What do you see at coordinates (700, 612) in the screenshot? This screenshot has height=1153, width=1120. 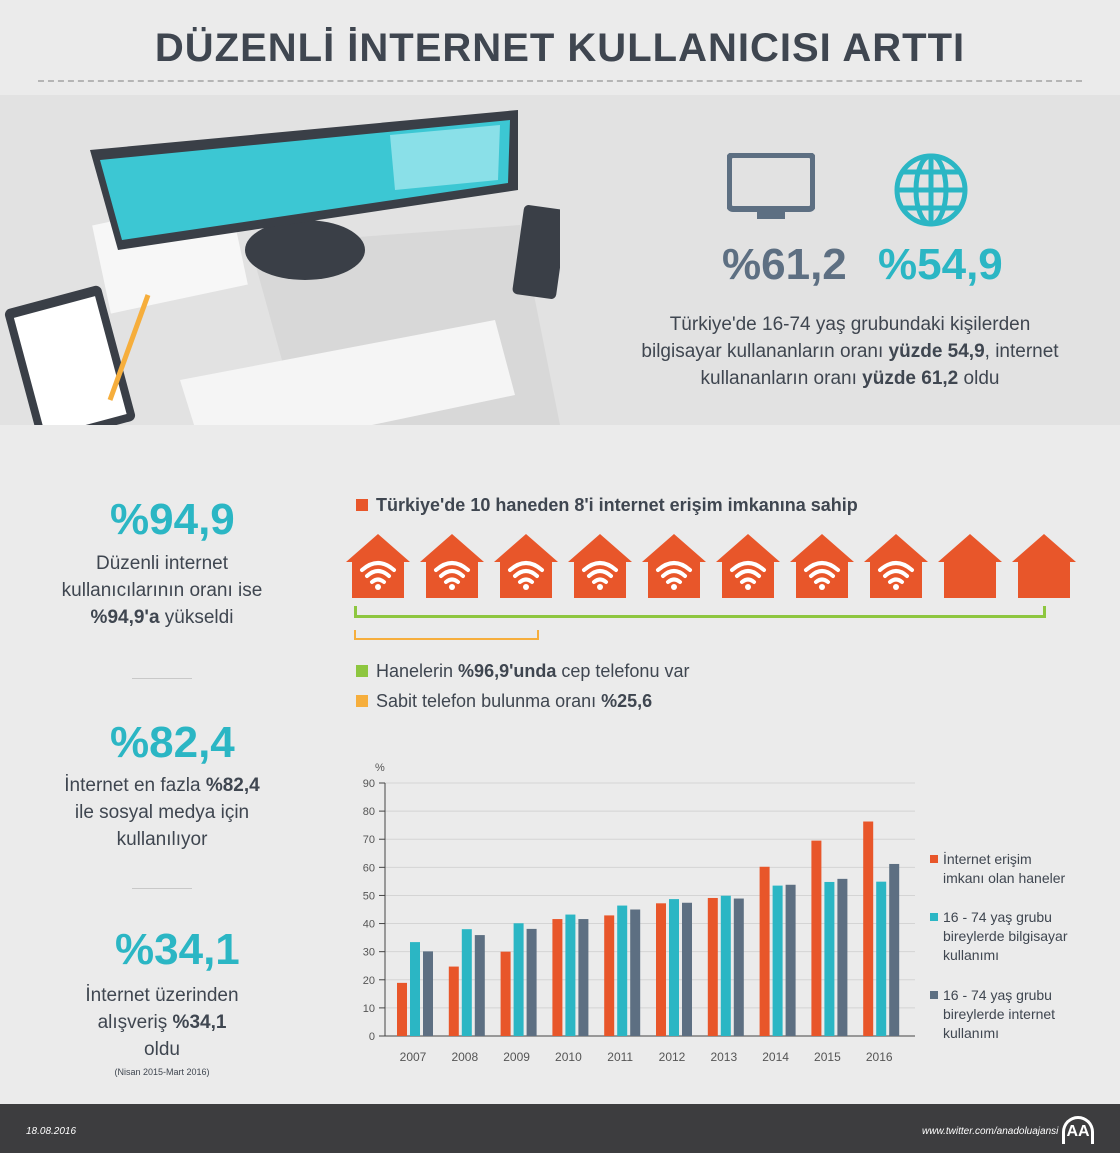 I see `mobile-bracket` at bounding box center [700, 612].